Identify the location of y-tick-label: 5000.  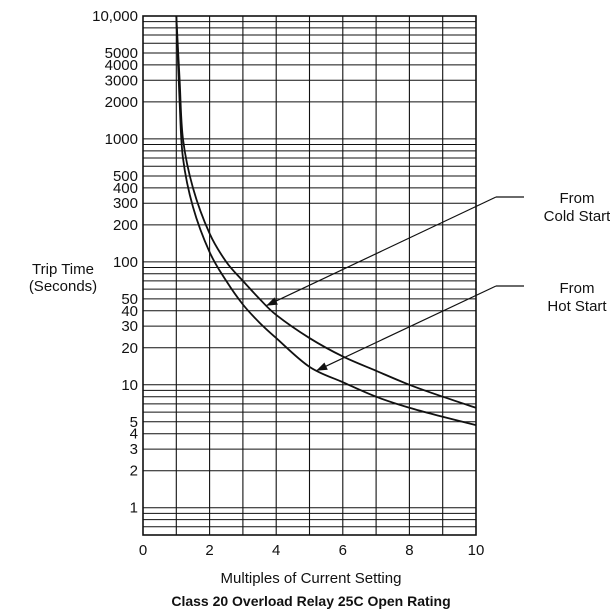
(121, 53).